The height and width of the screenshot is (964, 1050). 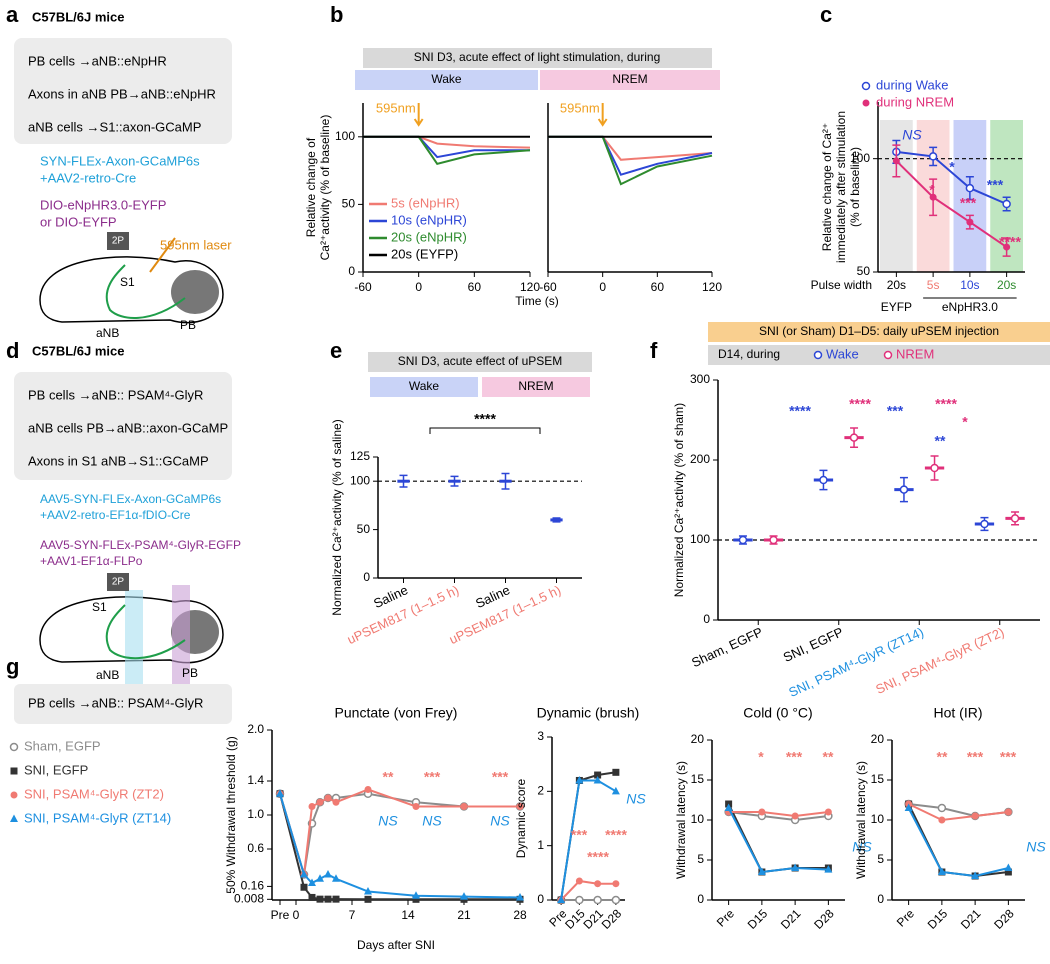 What do you see at coordinates (311, 187) in the screenshot?
I see `y-label: Relative change of` at bounding box center [311, 187].